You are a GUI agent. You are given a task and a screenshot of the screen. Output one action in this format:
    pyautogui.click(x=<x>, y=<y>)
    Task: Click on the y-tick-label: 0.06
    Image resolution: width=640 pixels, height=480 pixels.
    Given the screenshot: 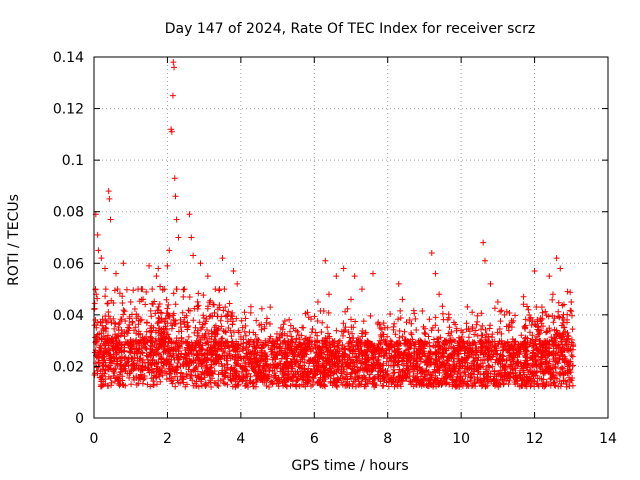 What is the action you would take?
    pyautogui.click(x=68, y=264)
    